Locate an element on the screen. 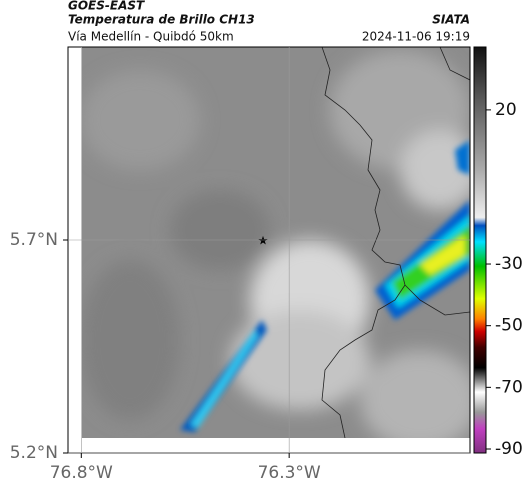 The width and height of the screenshot is (526, 495). colorbar-tick-label: -50 is located at coordinates (509, 326).